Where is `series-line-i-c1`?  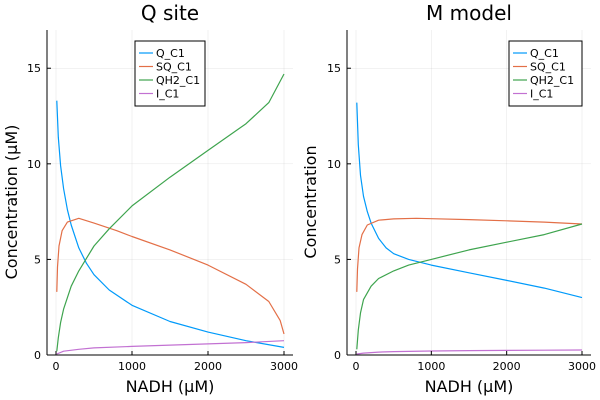 series-line-i-c1 is located at coordinates (170, 347).